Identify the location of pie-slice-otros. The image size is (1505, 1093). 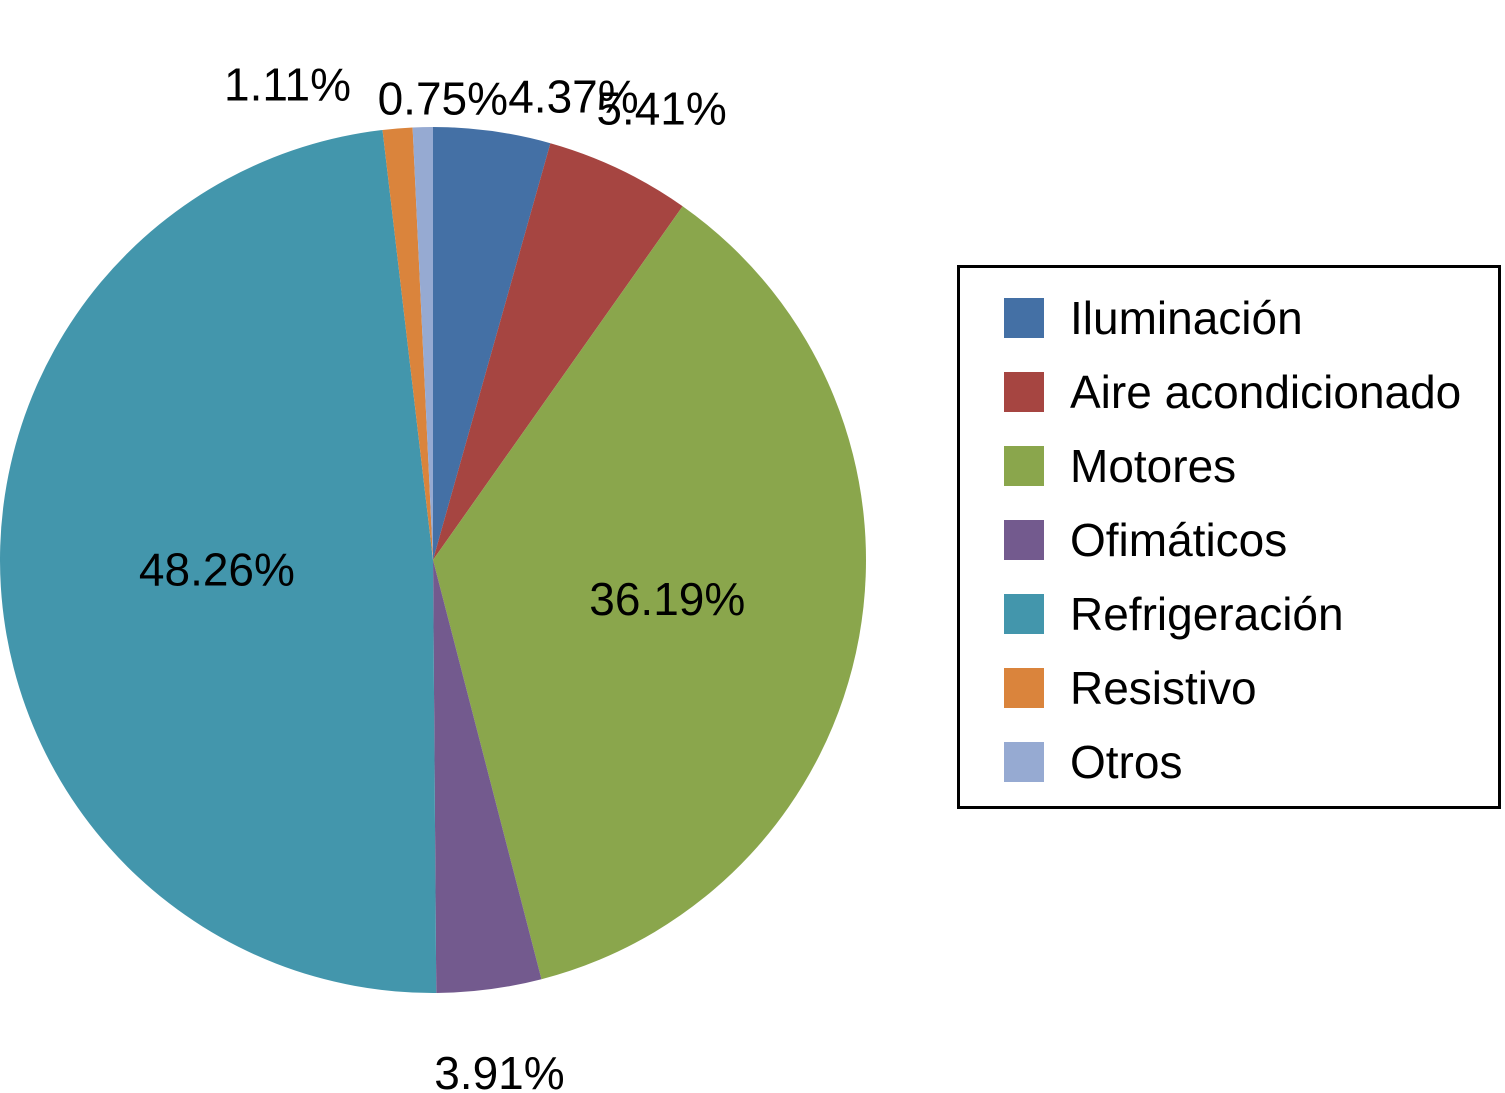
(422, 343).